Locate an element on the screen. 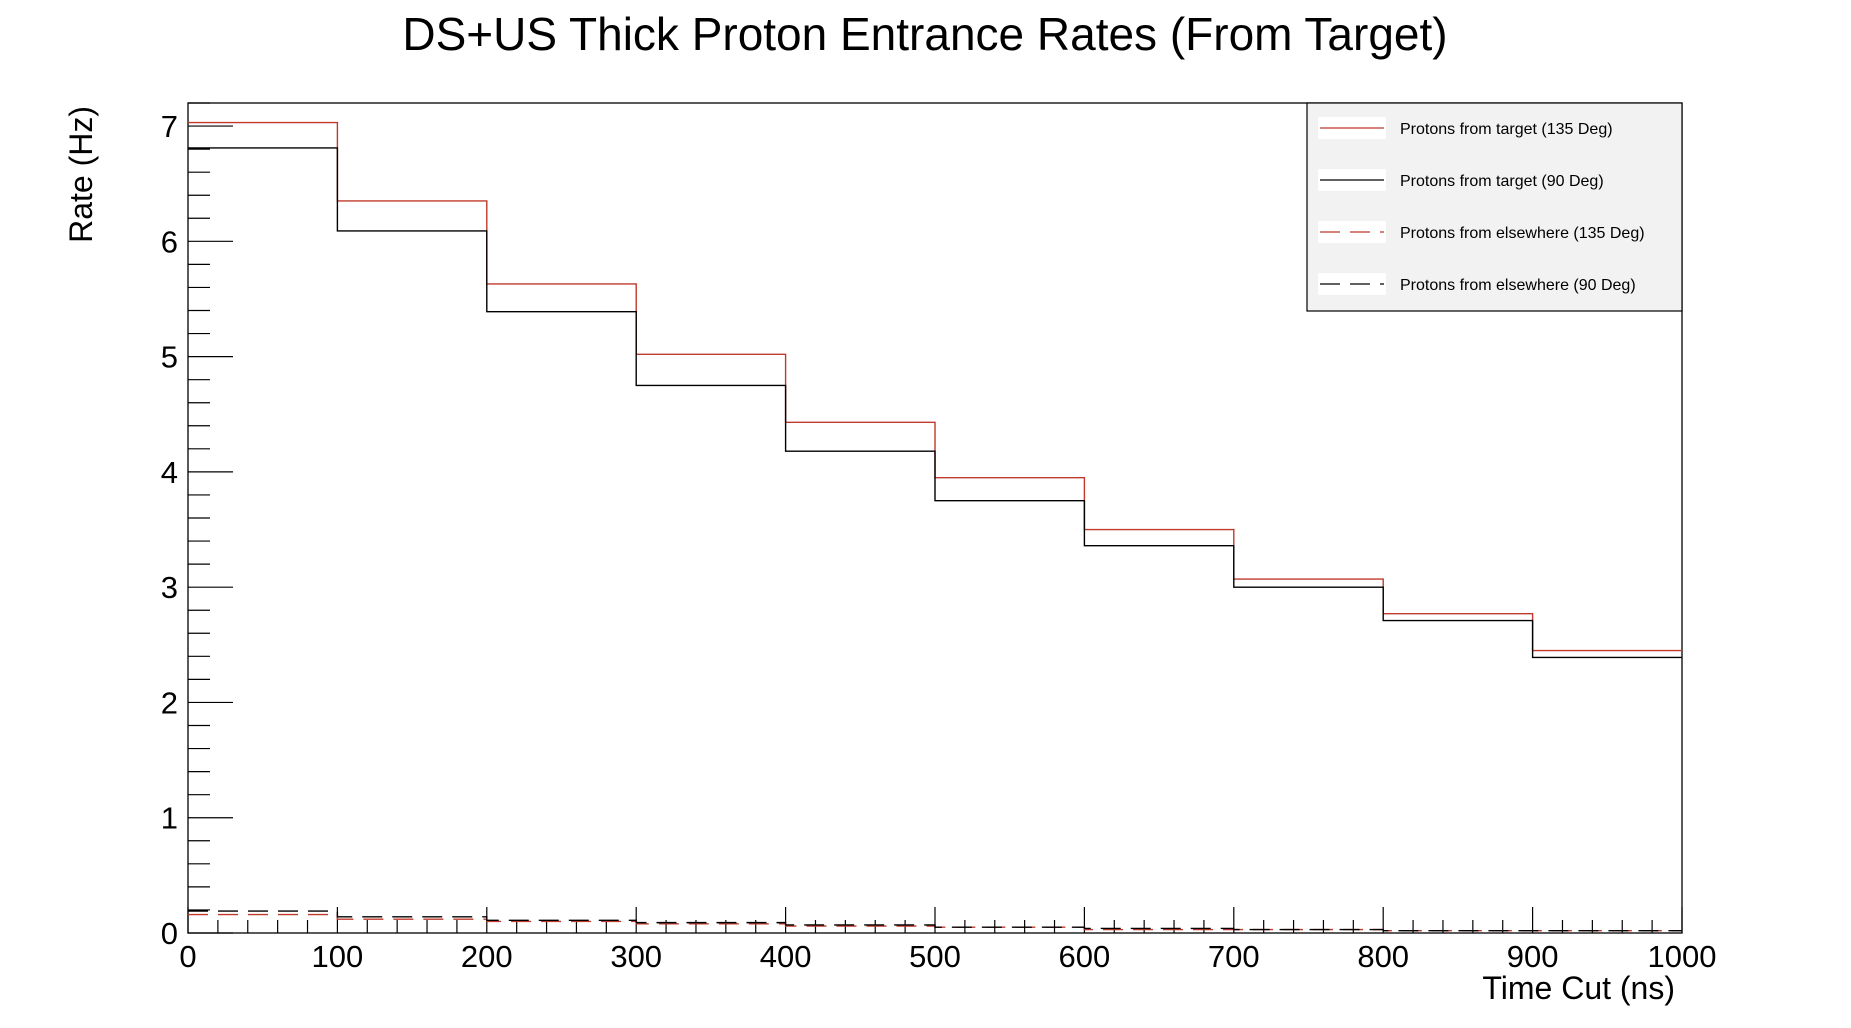 The height and width of the screenshot is (1028, 1851). y-tick-label: 7 is located at coordinates (169, 126).